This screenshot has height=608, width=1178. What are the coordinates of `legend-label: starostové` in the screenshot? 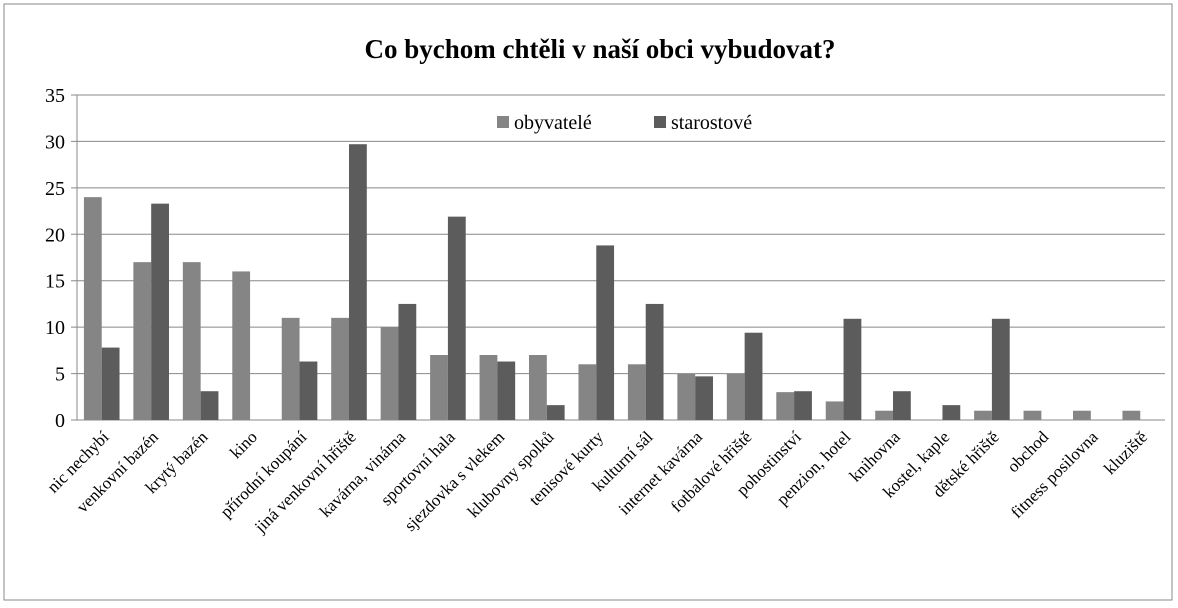 It's located at (711, 123).